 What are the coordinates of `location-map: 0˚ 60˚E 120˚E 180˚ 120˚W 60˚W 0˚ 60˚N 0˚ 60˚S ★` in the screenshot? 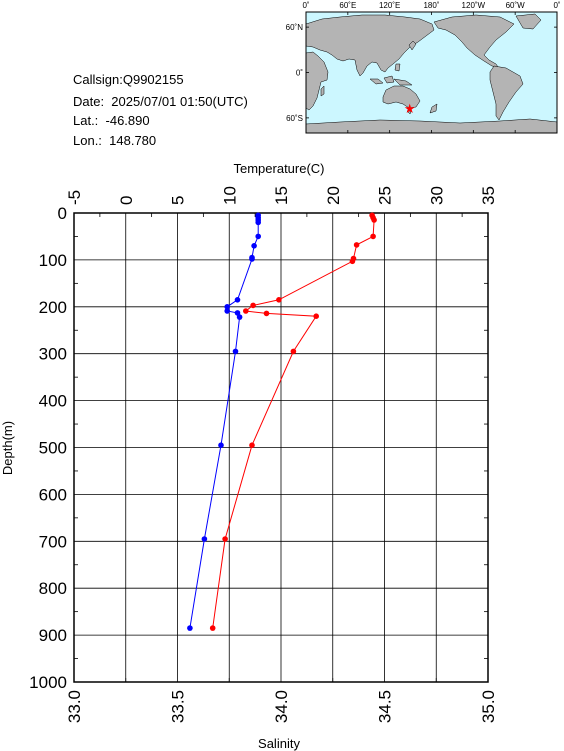 It's located at (423, 67).